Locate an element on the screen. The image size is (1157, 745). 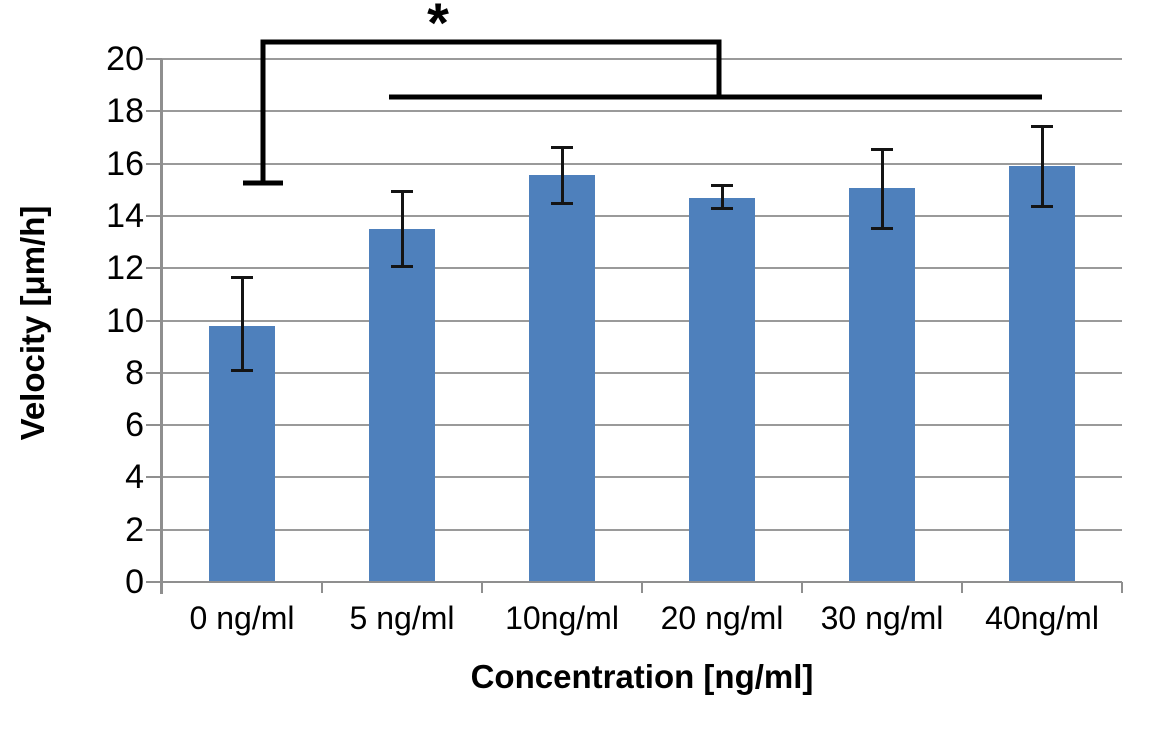
significance-asterisk: * is located at coordinates (438, 27).